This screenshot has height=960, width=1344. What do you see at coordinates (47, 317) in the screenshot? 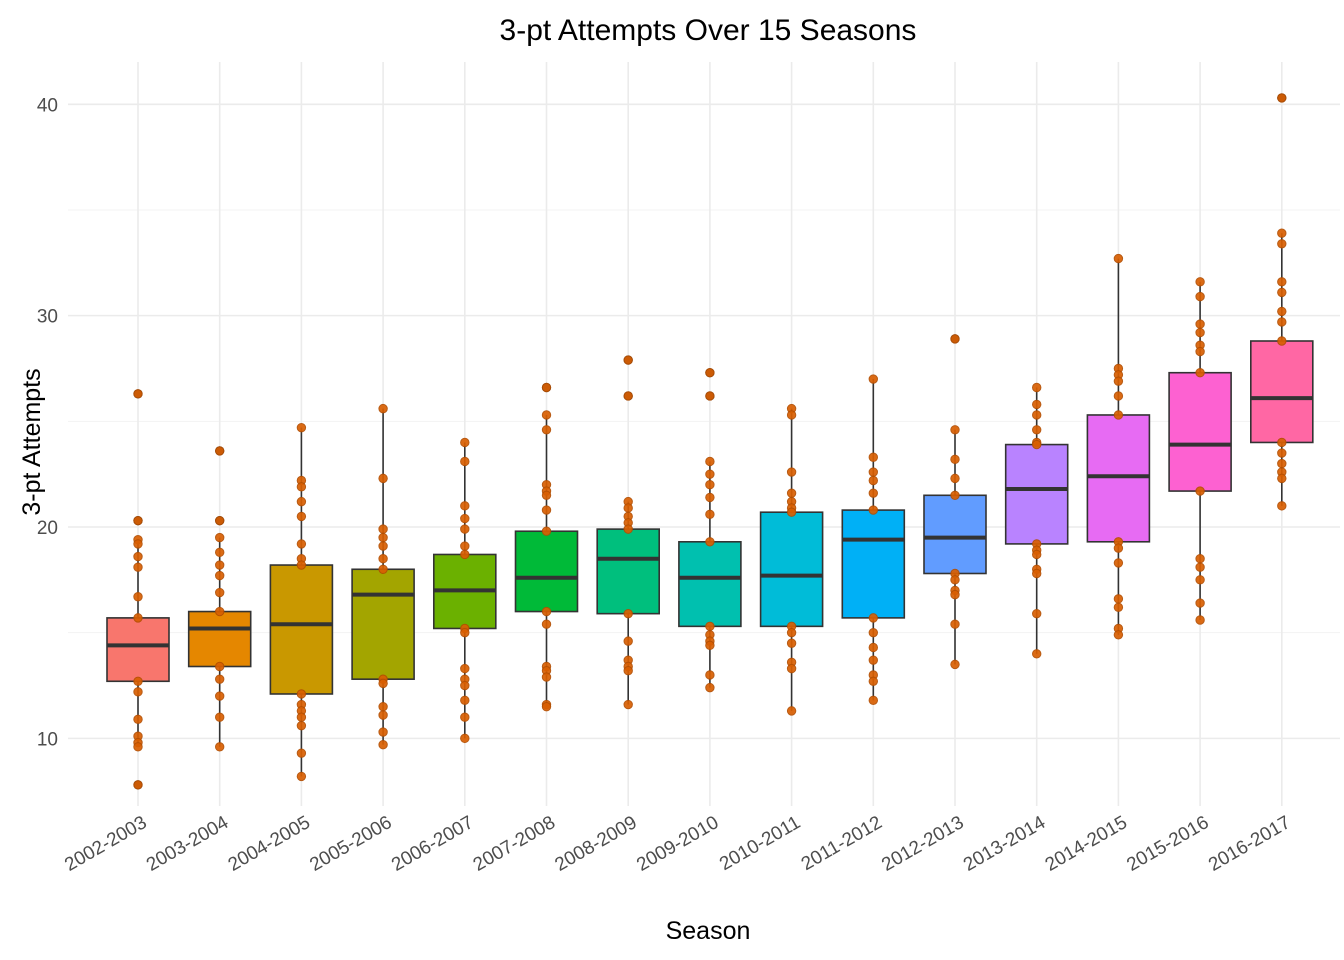
I see `y-tick-label: 30` at bounding box center [47, 317].